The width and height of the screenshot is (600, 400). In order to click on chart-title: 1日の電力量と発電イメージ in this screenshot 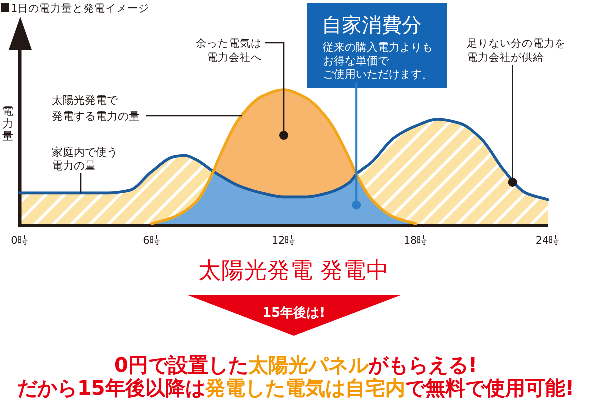, I will do `click(80, 8)`.